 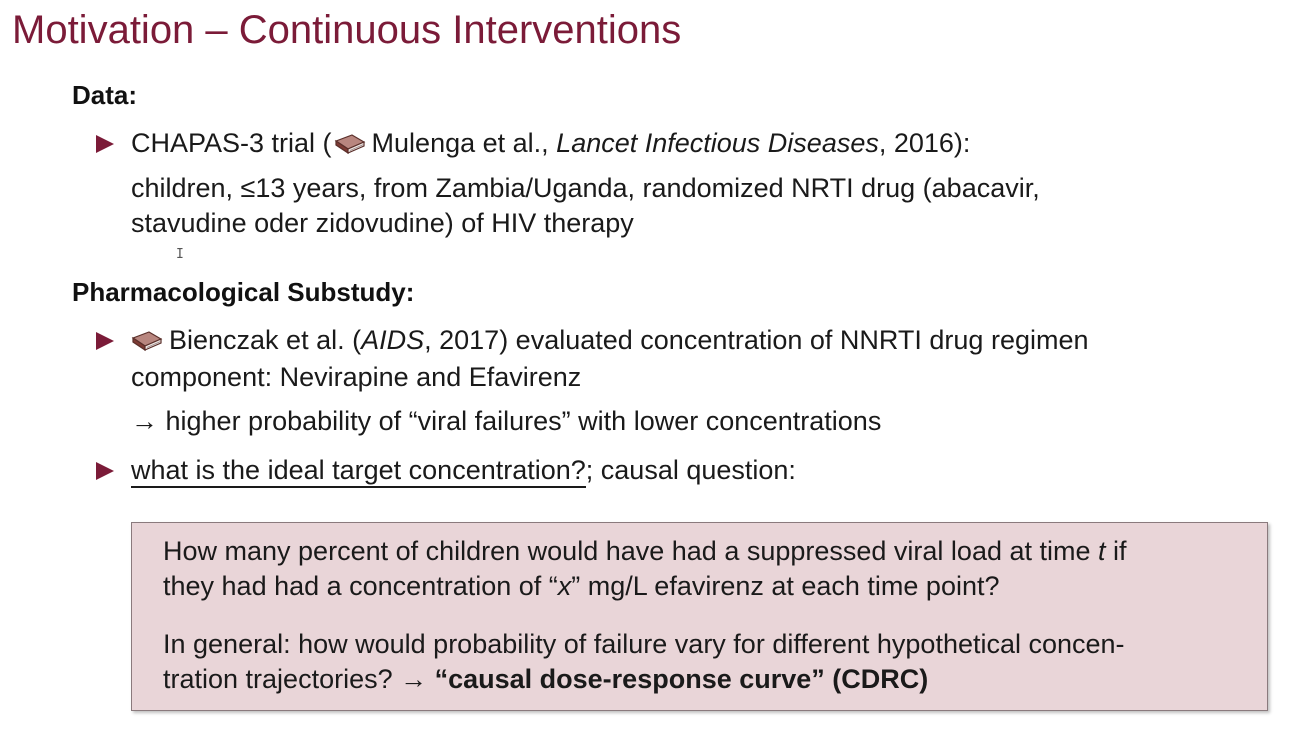 What do you see at coordinates (105, 95) in the screenshot?
I see `data-heading: Data:` at bounding box center [105, 95].